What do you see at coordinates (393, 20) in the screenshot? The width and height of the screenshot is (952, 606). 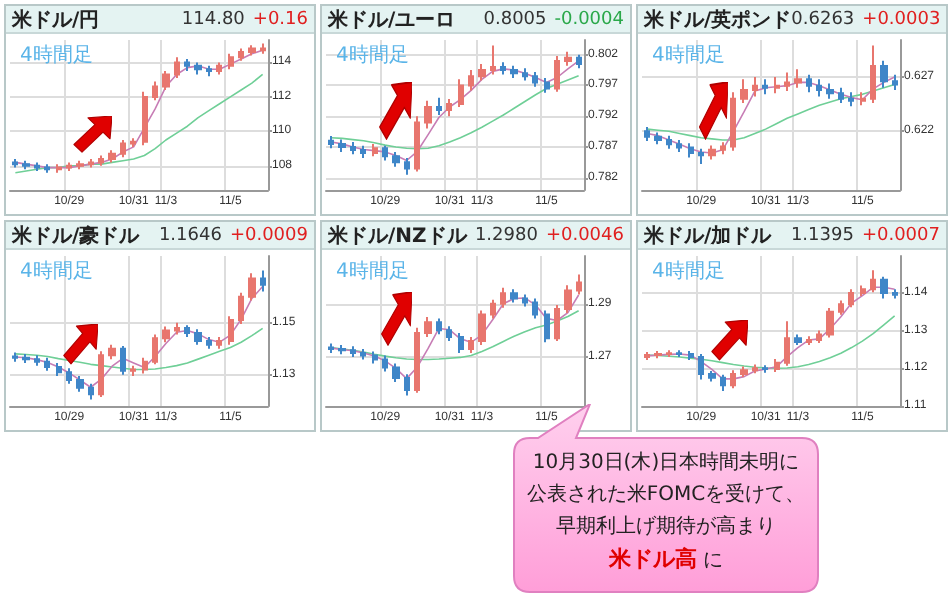 I see `chart-title: 米ドル/ユーロ` at bounding box center [393, 20].